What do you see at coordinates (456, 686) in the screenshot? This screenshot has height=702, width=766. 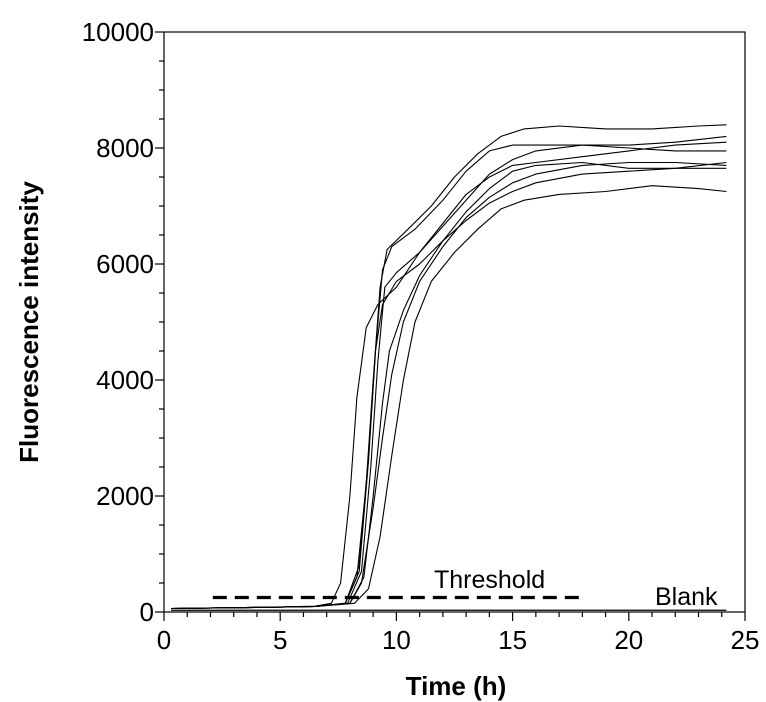 I see `x-axis-title: Time (h)` at bounding box center [456, 686].